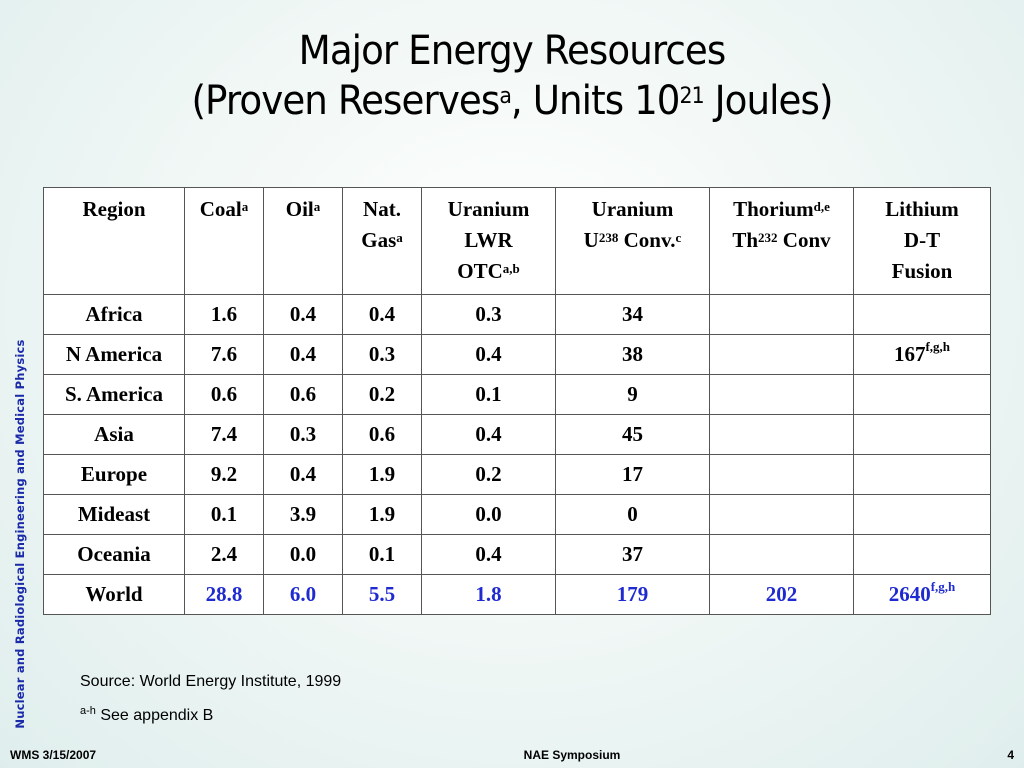 The width and height of the screenshot is (1024, 768). I want to click on table-row: Oceania 2.4 0.0 0.1 0.4 37, so click(517, 554).